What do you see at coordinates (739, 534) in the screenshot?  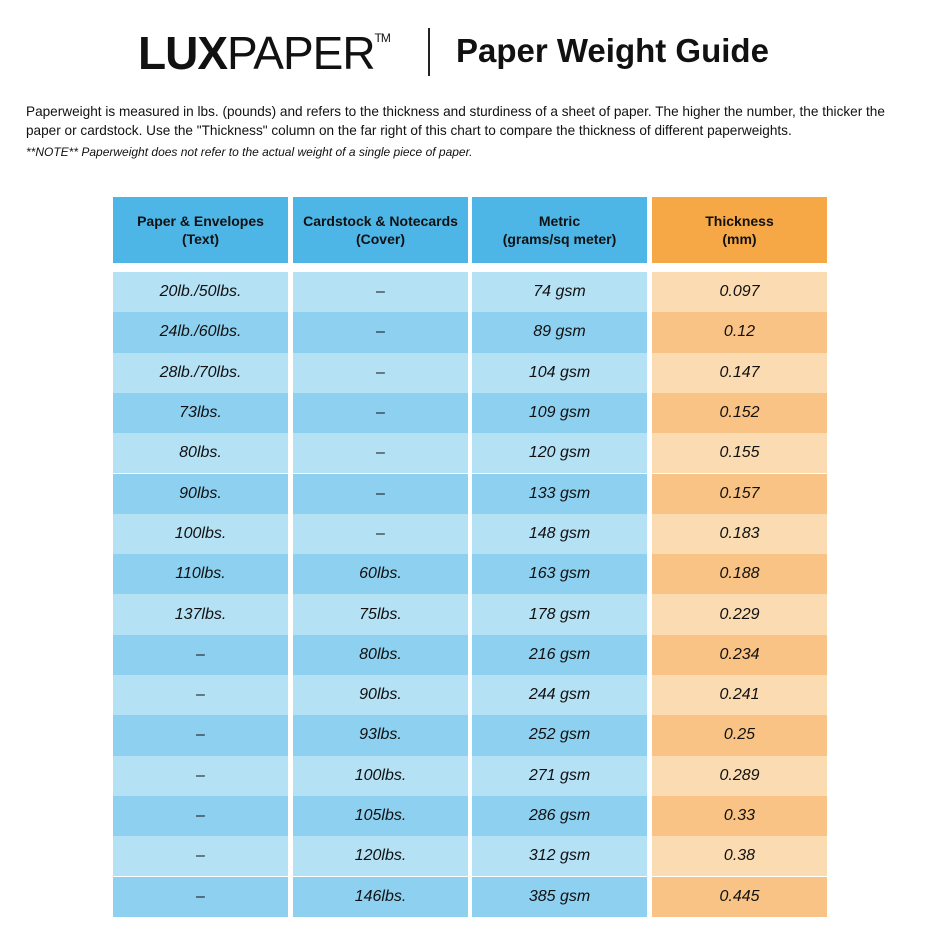 I see `table-cell: 0.183` at bounding box center [739, 534].